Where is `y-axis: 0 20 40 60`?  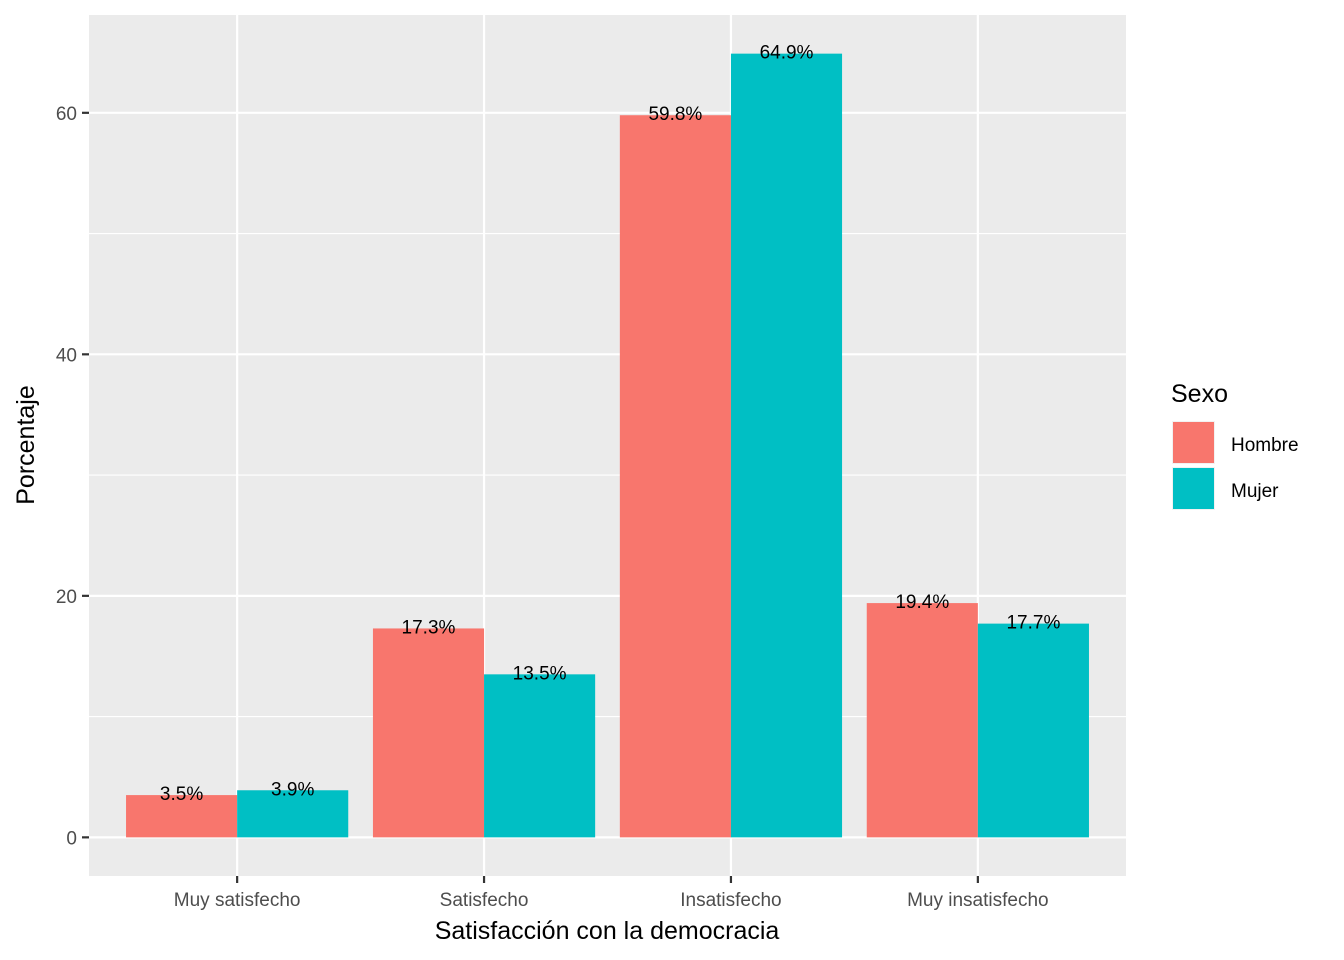 y-axis: 0 20 40 60 is located at coordinates (72, 476).